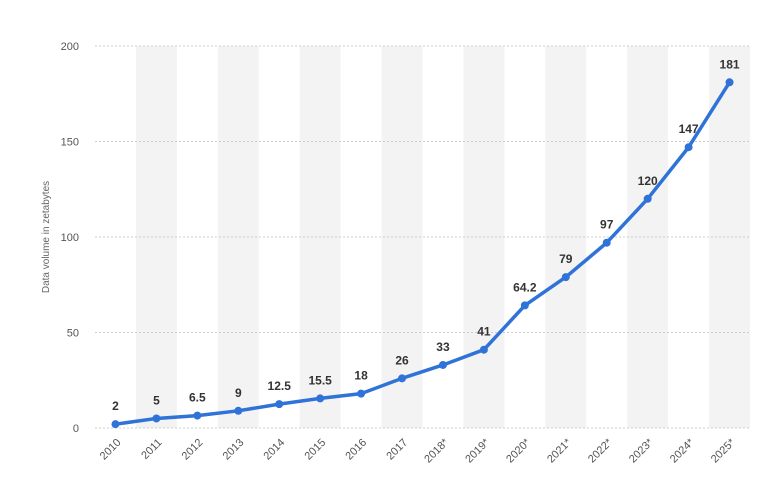 The height and width of the screenshot is (499, 768). I want to click on y-axis-ticks: 0 50 100 150 200, so click(70, 238).